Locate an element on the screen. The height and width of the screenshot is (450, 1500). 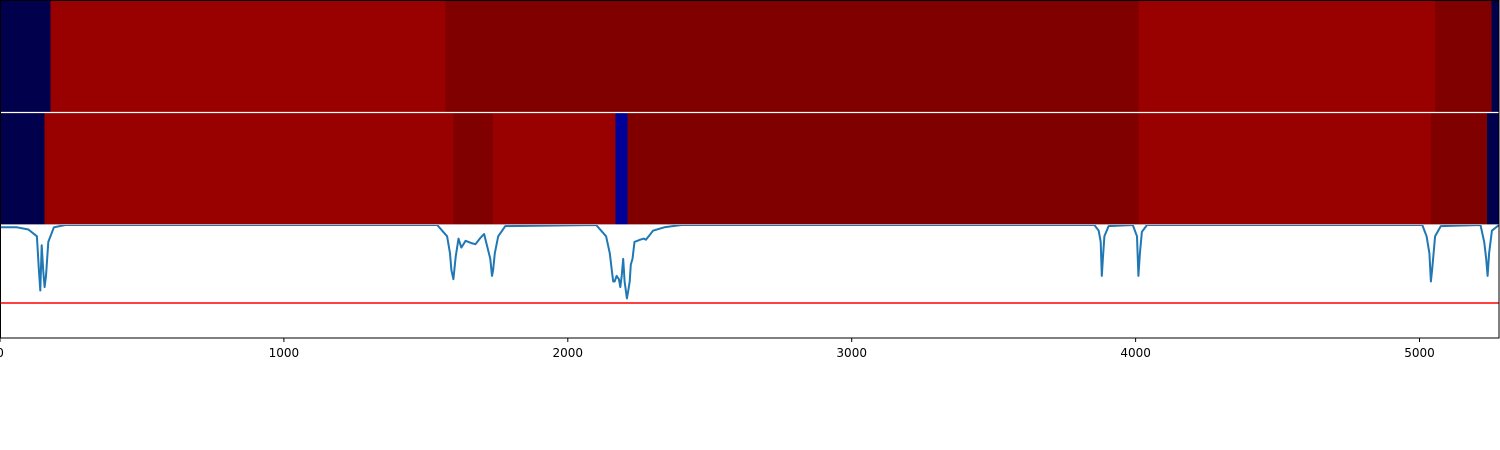
x-tick-label: 2000 is located at coordinates (568, 353).